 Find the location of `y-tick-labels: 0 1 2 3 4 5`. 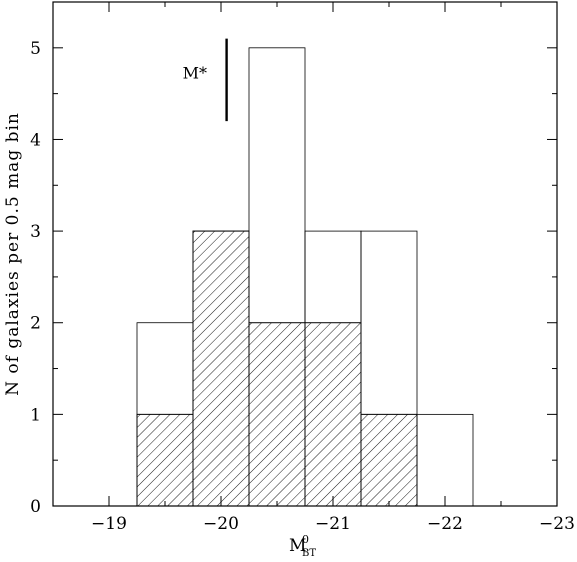

y-tick-labels: 0 1 2 3 4 5 is located at coordinates (35, 278).